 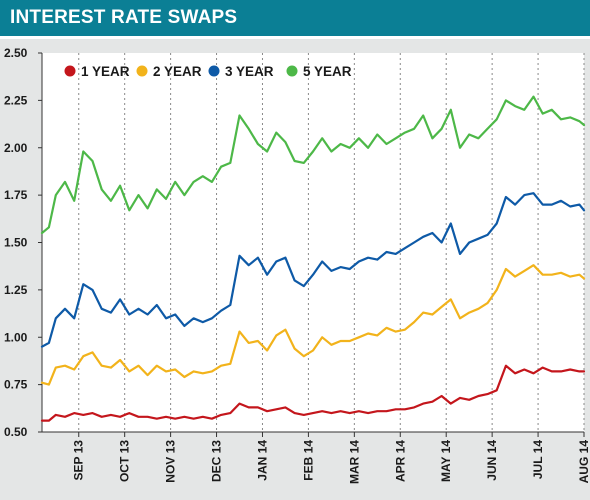 I want to click on x-tick-label: DEC 13, so click(x=217, y=461).